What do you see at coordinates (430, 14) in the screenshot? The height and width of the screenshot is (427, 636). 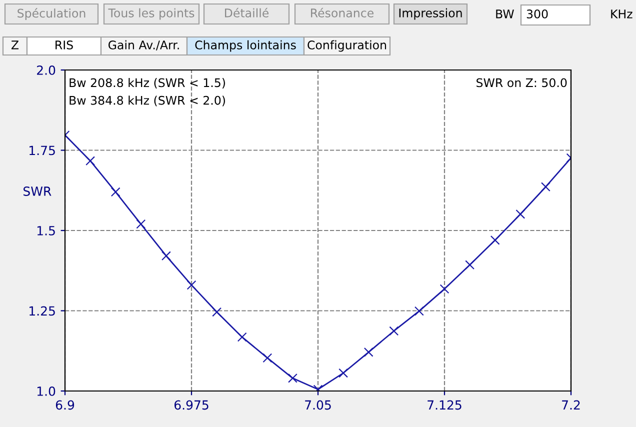 I see `text: Impression` at bounding box center [430, 14].